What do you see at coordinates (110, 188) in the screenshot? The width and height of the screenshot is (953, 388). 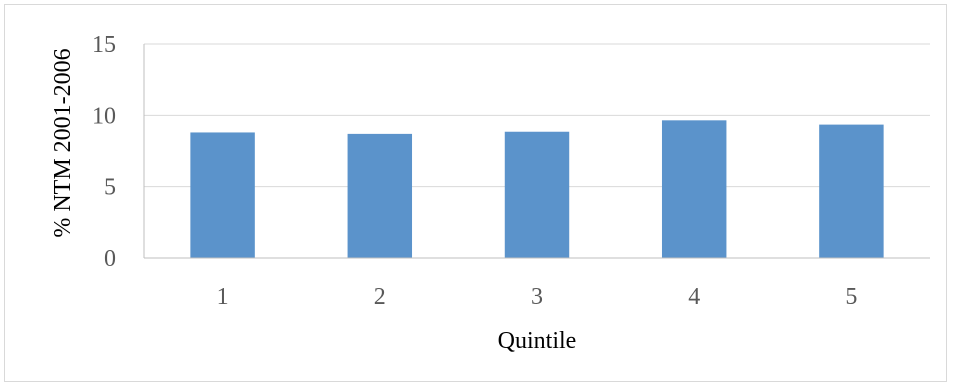 I see `y-tick-label-5: 5` at bounding box center [110, 188].